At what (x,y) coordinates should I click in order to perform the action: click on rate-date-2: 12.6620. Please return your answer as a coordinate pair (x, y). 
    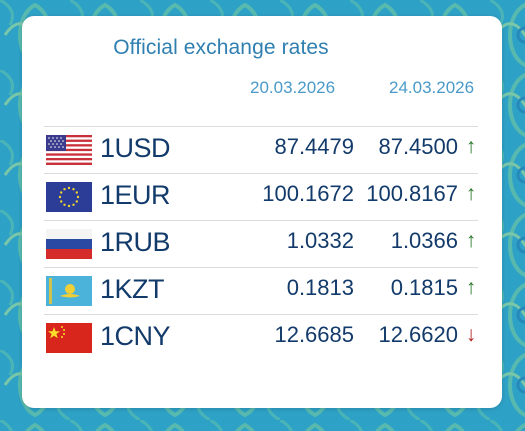
    Looking at the image, I should click on (418, 334).